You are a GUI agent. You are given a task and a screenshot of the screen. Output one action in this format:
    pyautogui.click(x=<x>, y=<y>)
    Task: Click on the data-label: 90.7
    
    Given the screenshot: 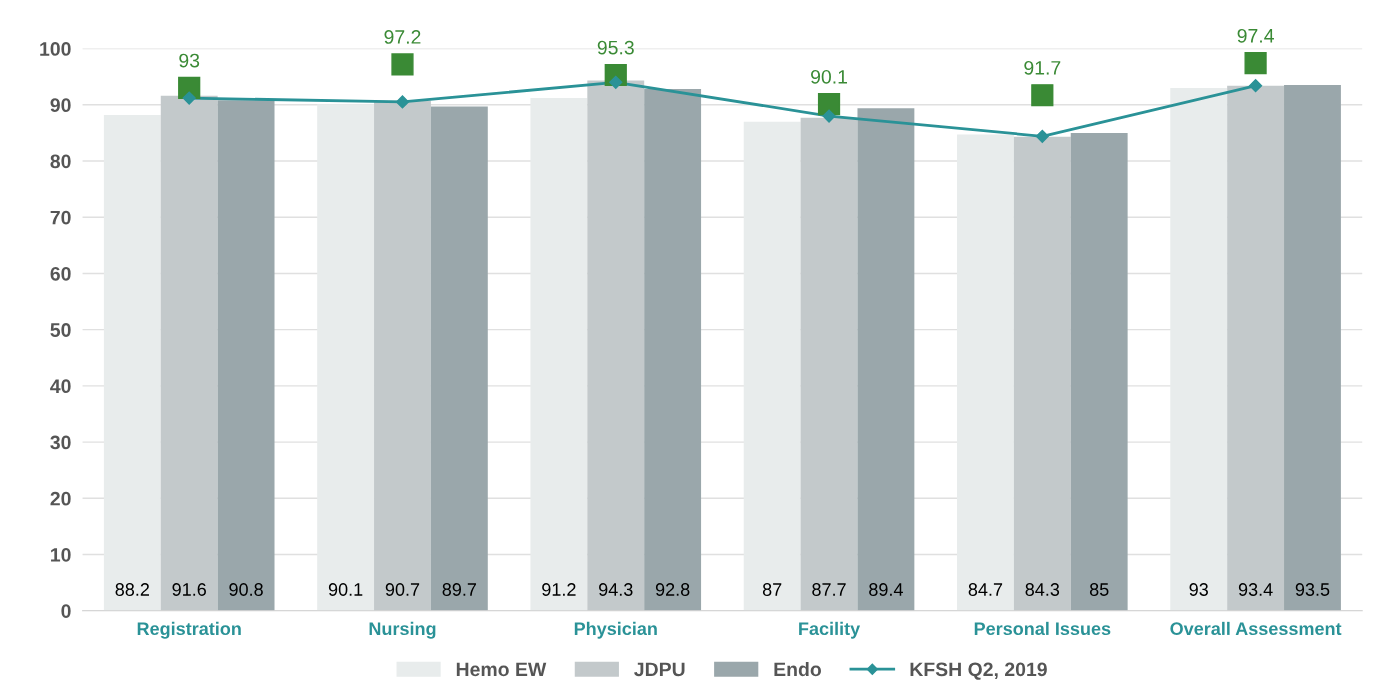 What is the action you would take?
    pyautogui.click(x=402, y=589)
    